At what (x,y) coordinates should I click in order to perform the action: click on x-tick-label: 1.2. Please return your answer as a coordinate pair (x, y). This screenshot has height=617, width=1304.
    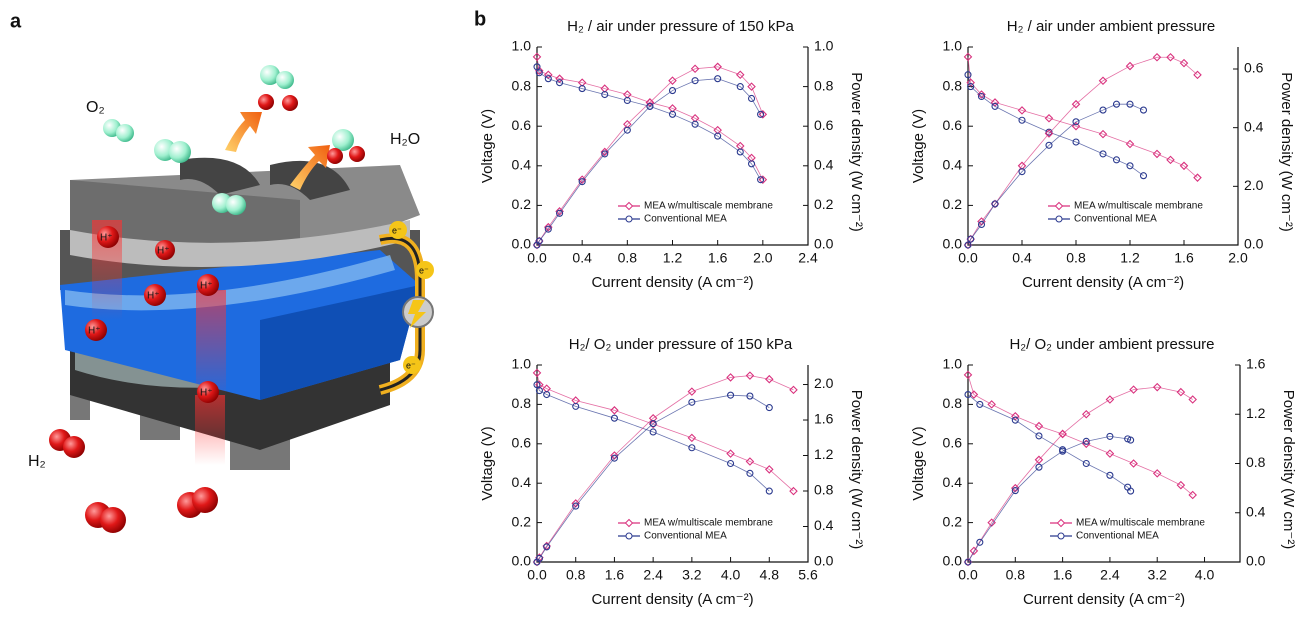
    Looking at the image, I should click on (673, 258).